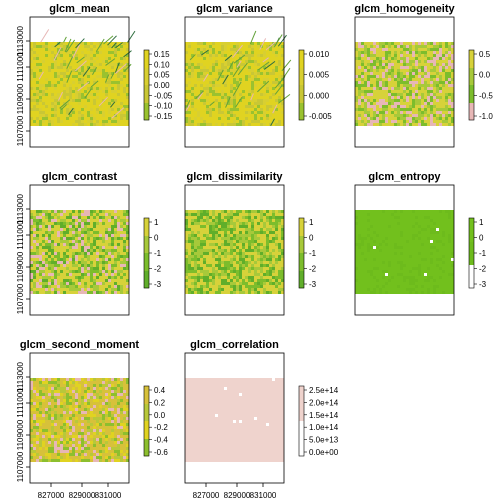 The height and width of the screenshot is (504, 504). I want to click on legend-tick-label: -1.0, so click(486, 116).